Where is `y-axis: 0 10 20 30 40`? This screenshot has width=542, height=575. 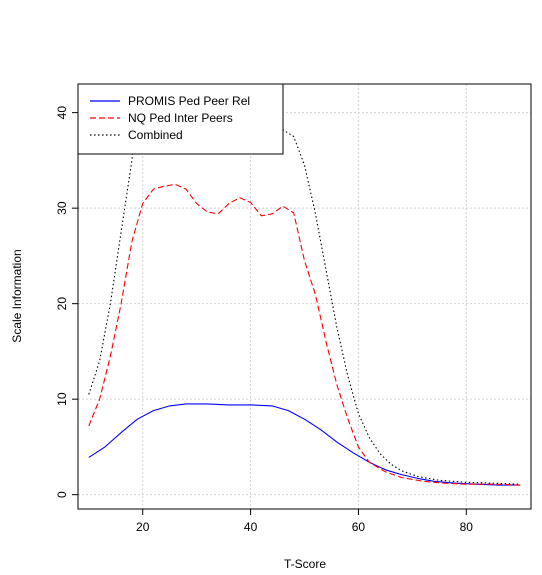 y-axis: 0 10 20 30 40 is located at coordinates (66, 302).